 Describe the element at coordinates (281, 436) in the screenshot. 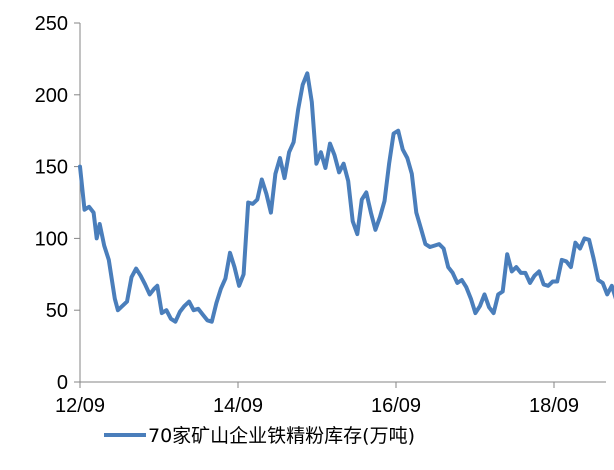

I see `legend-label: 70家矿山企业铁精粉库存(万吨)` at that location.